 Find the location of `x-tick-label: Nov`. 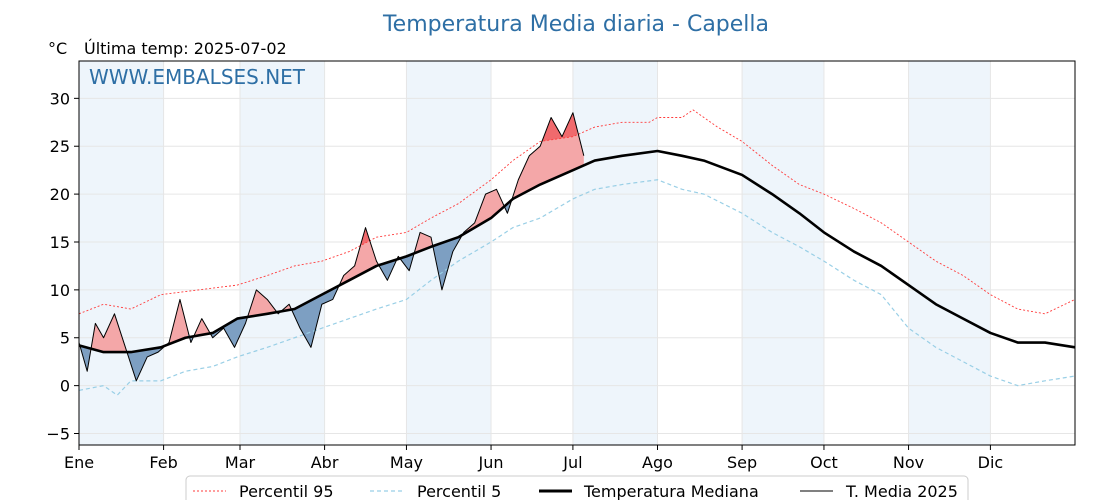

x-tick-label: Nov is located at coordinates (908, 462).